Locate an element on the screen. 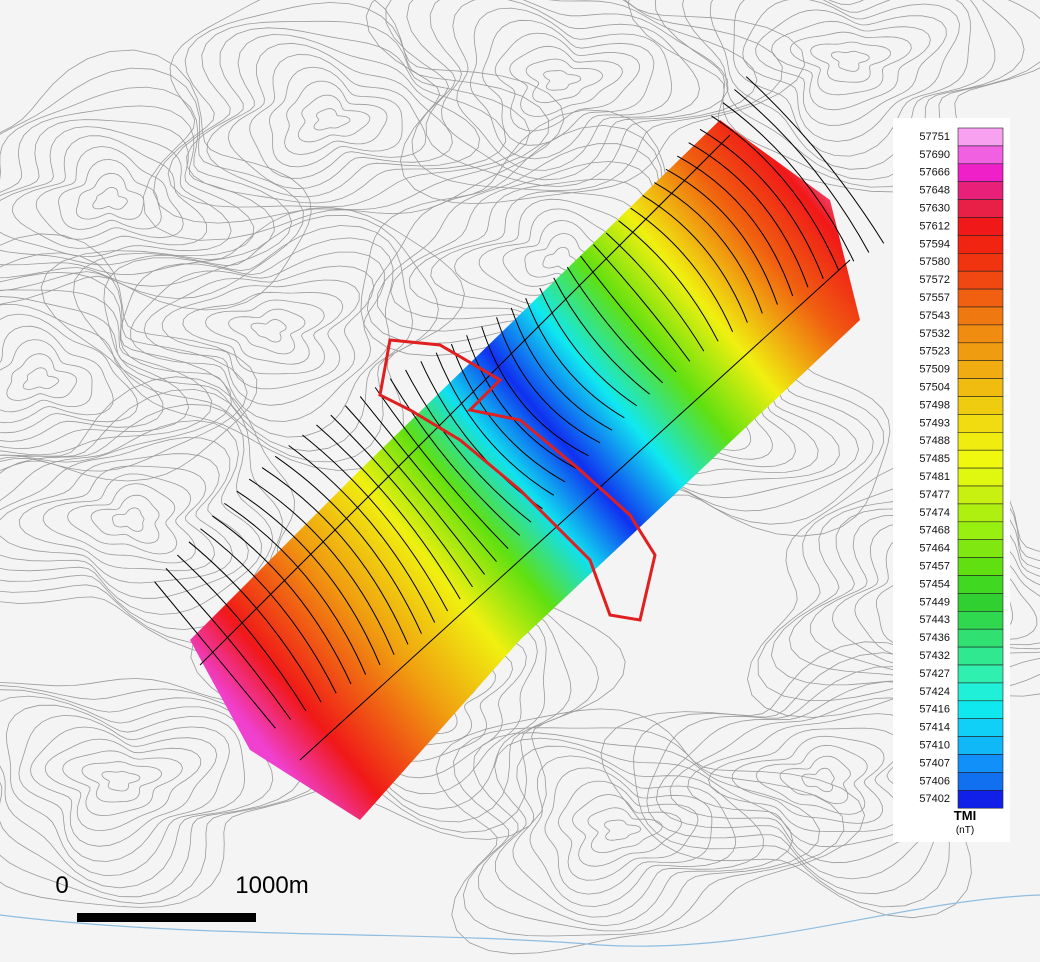 This screenshot has height=962, width=1040. legend-label: 57543 is located at coordinates (934, 316).